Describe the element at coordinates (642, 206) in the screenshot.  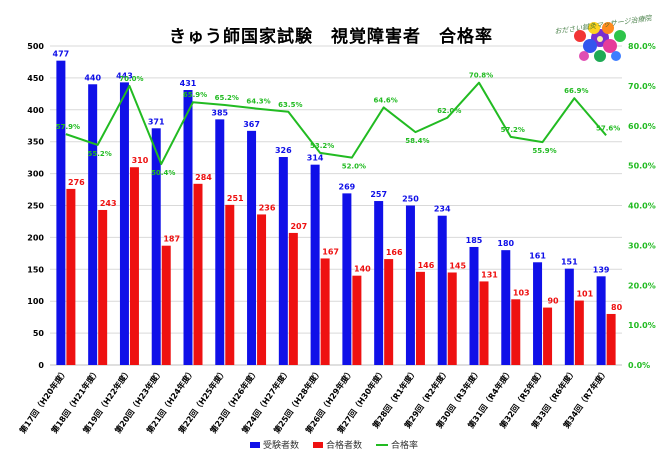
I see `y2-tick-label: 40.0%` at that location.